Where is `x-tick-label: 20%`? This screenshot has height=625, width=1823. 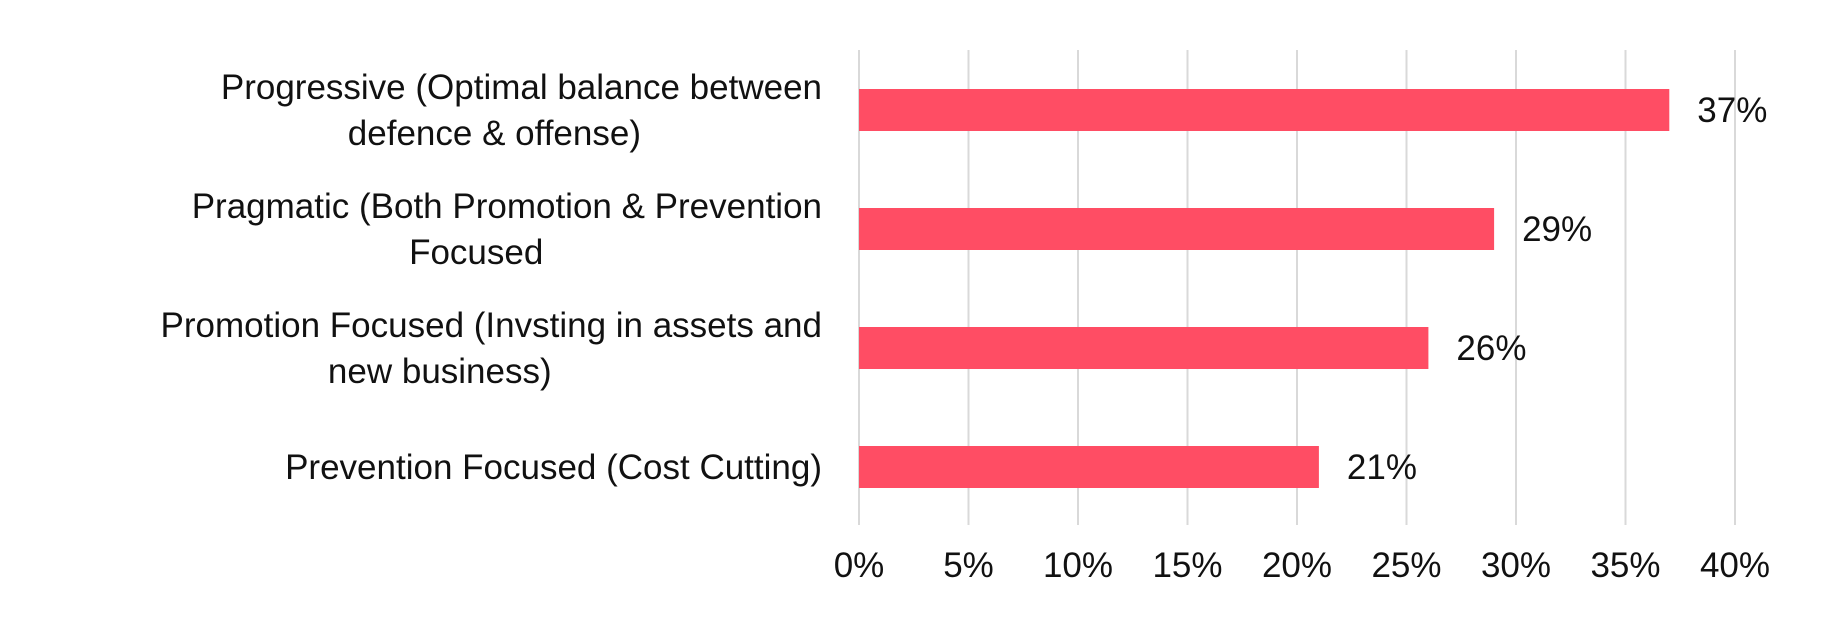 x-tick-label: 20% is located at coordinates (1297, 565).